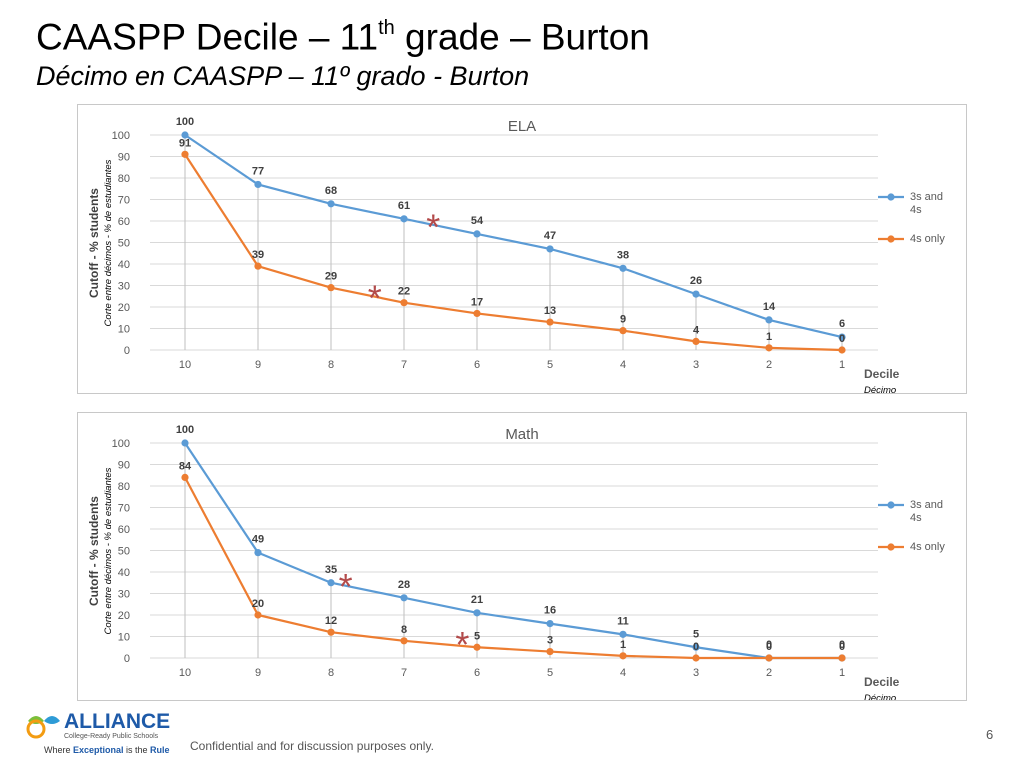  Describe the element at coordinates (521, 434) in the screenshot. I see `chart-title: Math` at that location.